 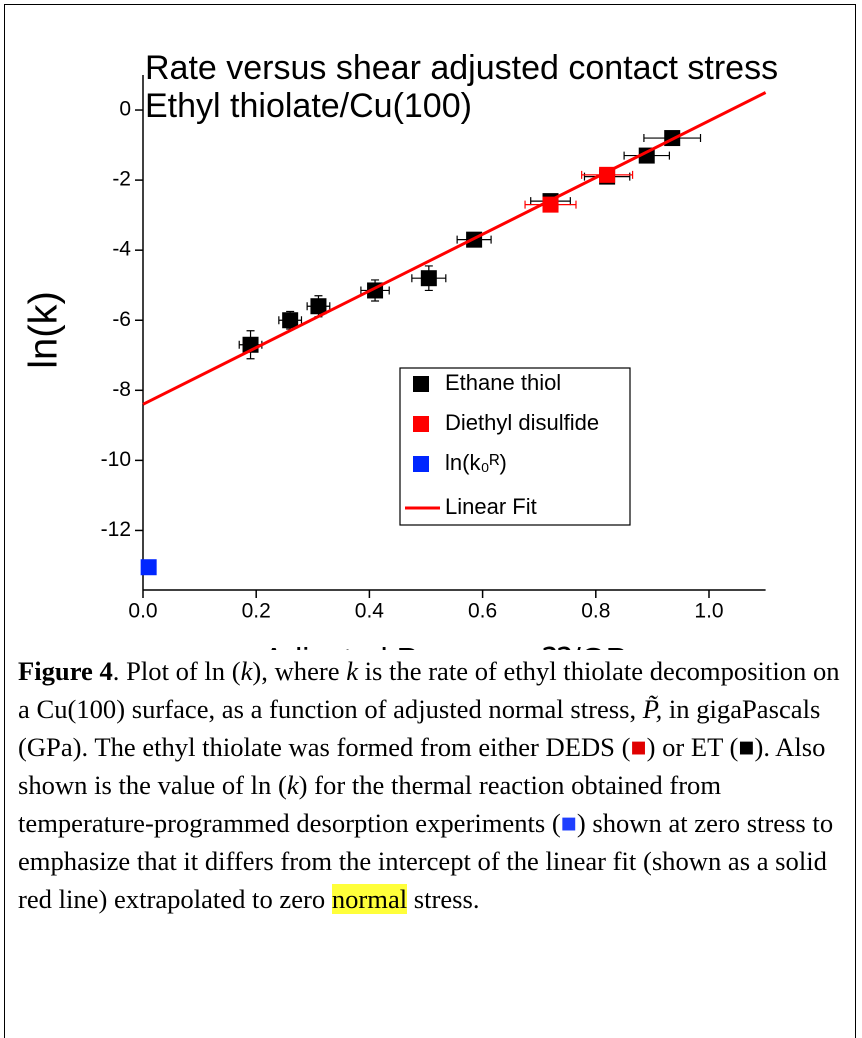 I want to click on chart-subtitle: Ethyl thiolate/Cu(100), so click(x=308, y=106).